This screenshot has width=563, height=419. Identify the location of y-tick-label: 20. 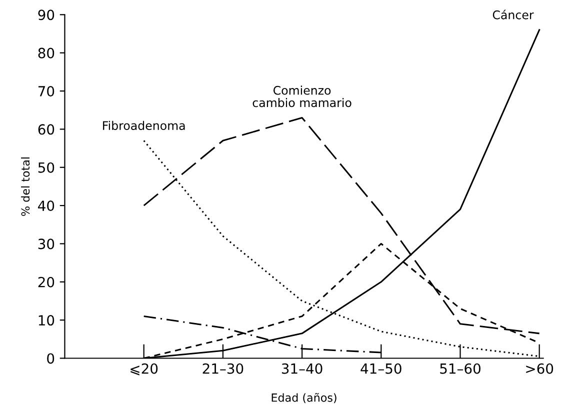
(46, 282).